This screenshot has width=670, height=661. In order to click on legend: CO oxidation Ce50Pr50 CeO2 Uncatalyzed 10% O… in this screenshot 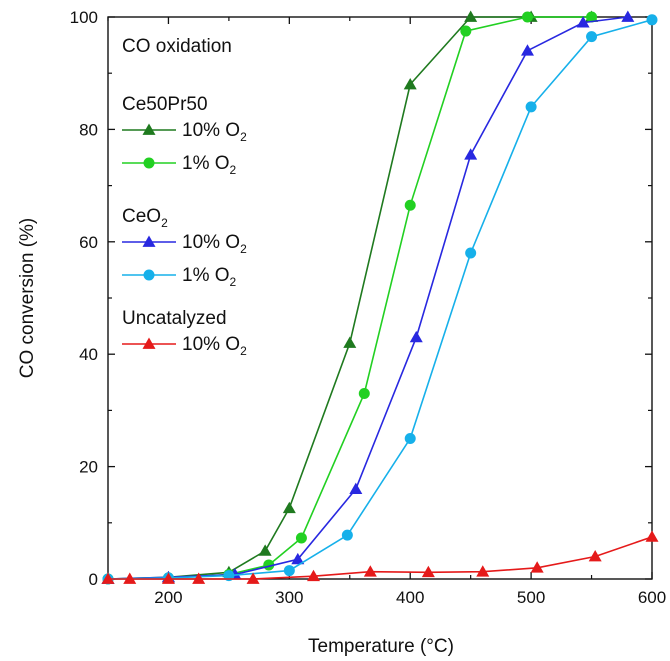, I will do `click(184, 197)`.